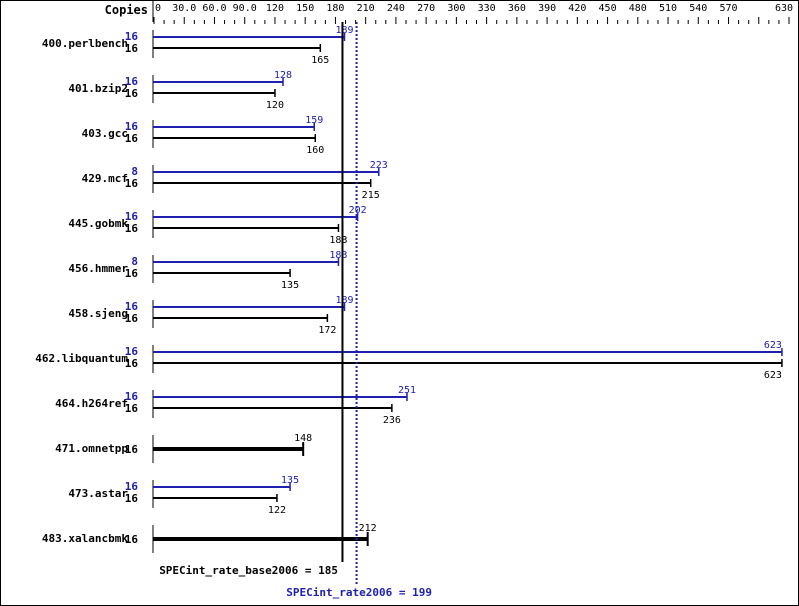  What do you see at coordinates (359, 592) in the screenshot?
I see `peak-reference-label: SPECint_rate2006 = 199` at bounding box center [359, 592].